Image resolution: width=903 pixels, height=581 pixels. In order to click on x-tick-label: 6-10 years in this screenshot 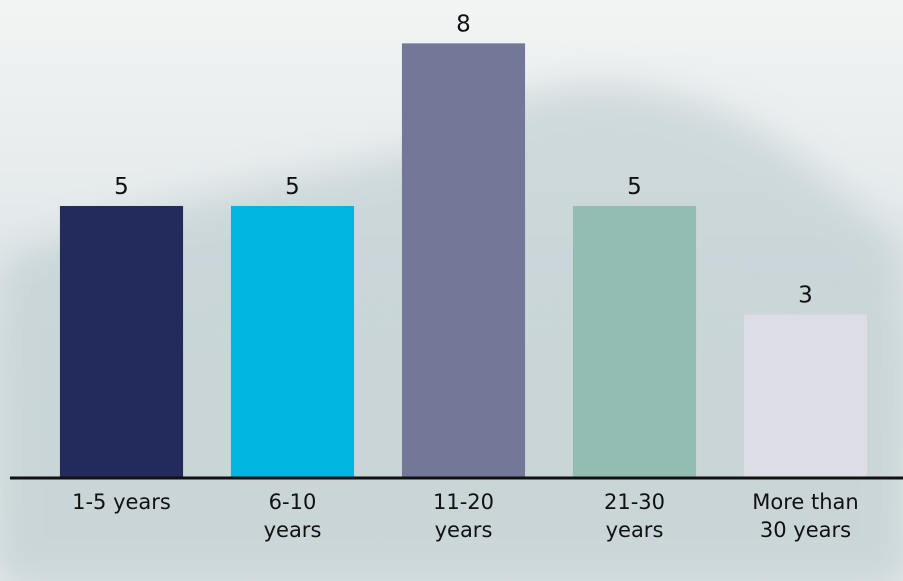, I will do `click(292, 516)`.